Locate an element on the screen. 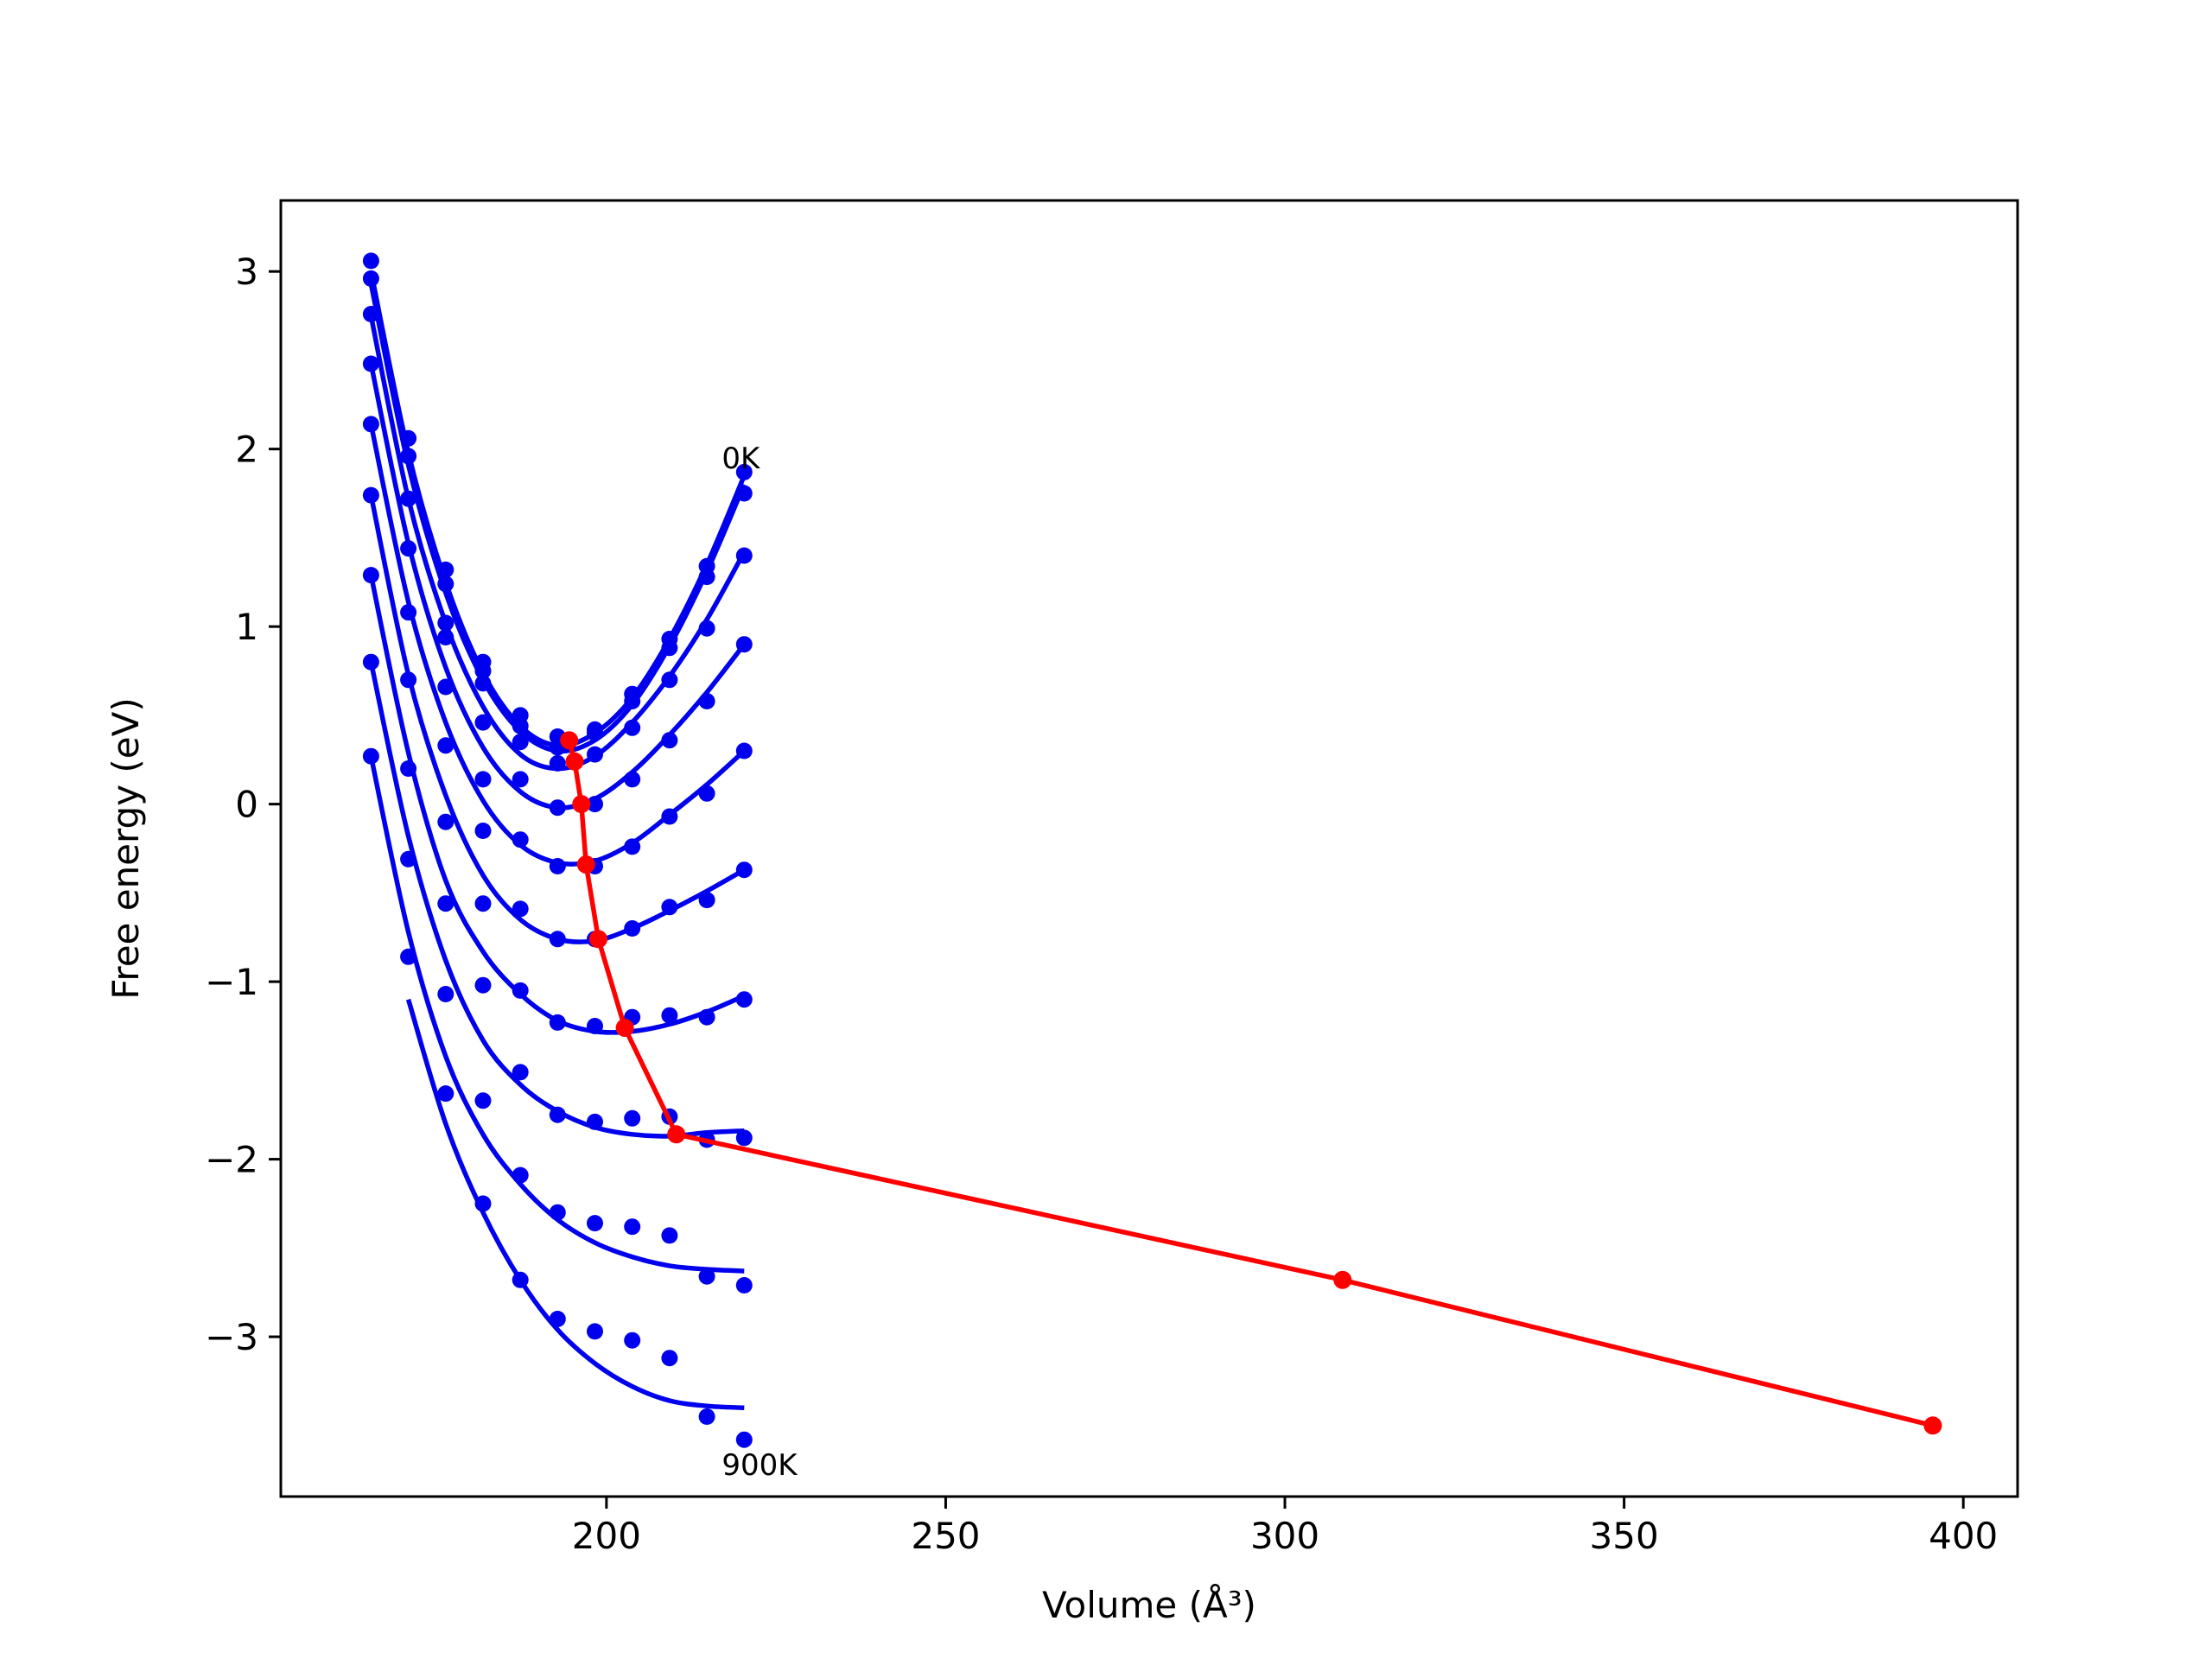 The image size is (2212, 1659). x-tick-label-350: 350 is located at coordinates (1624, 1536).